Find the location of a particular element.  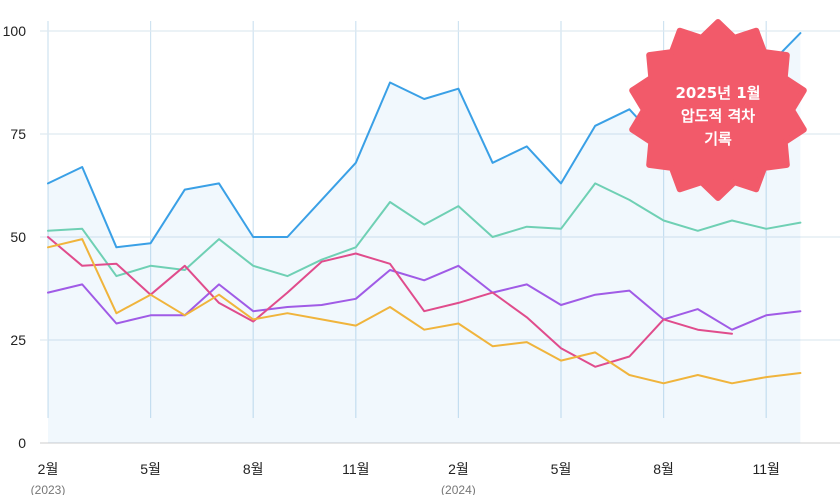

annotation-badge: 2025년 1월 압도적 격차 기록 is located at coordinates (718, 110).